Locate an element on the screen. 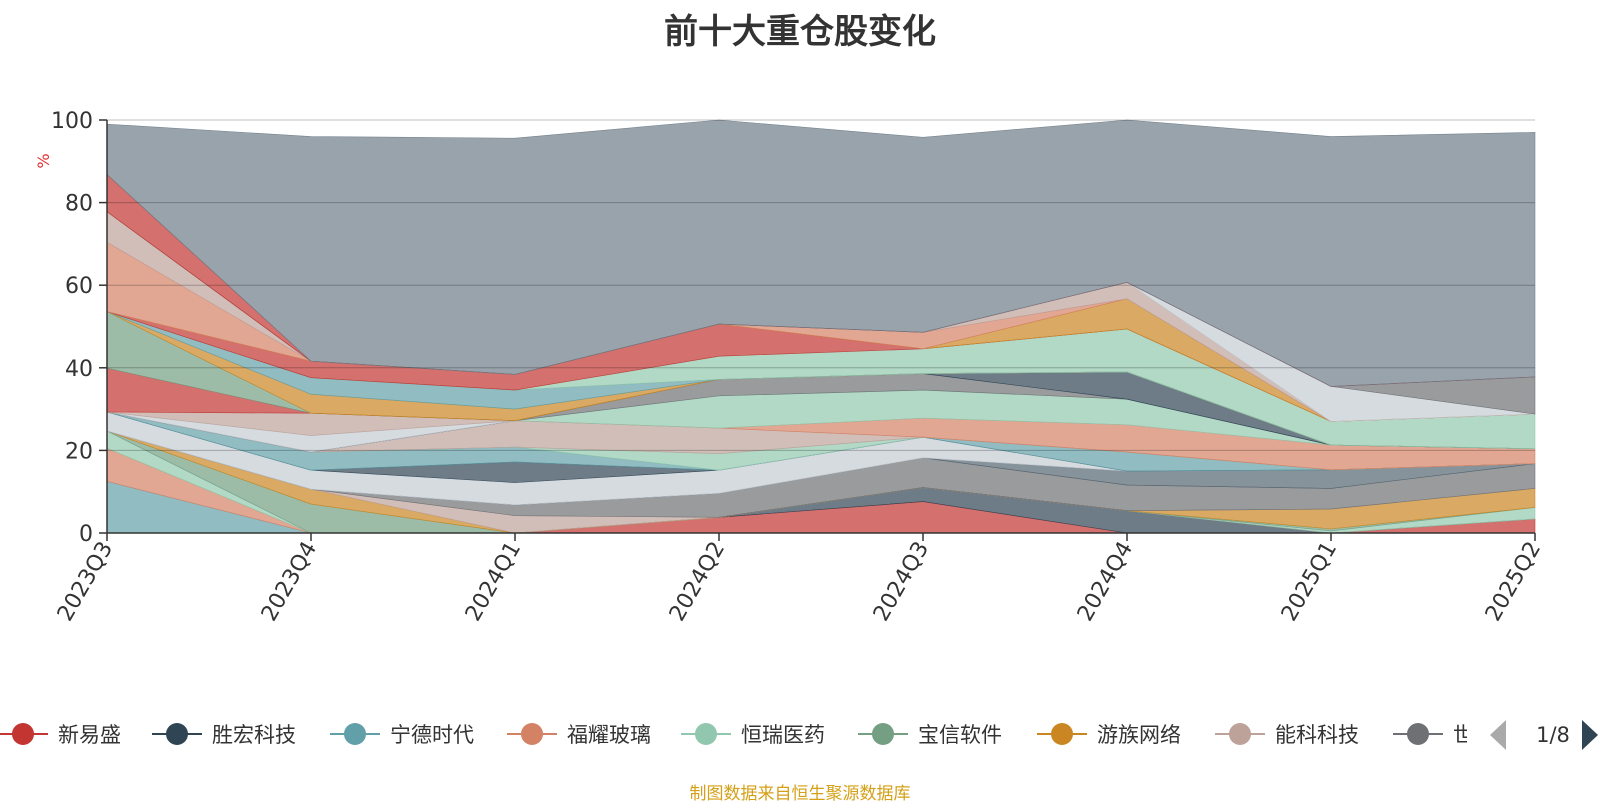 This screenshot has height=804, width=1600. x-tick-label-1: 2023Q4 is located at coordinates (289, 582).